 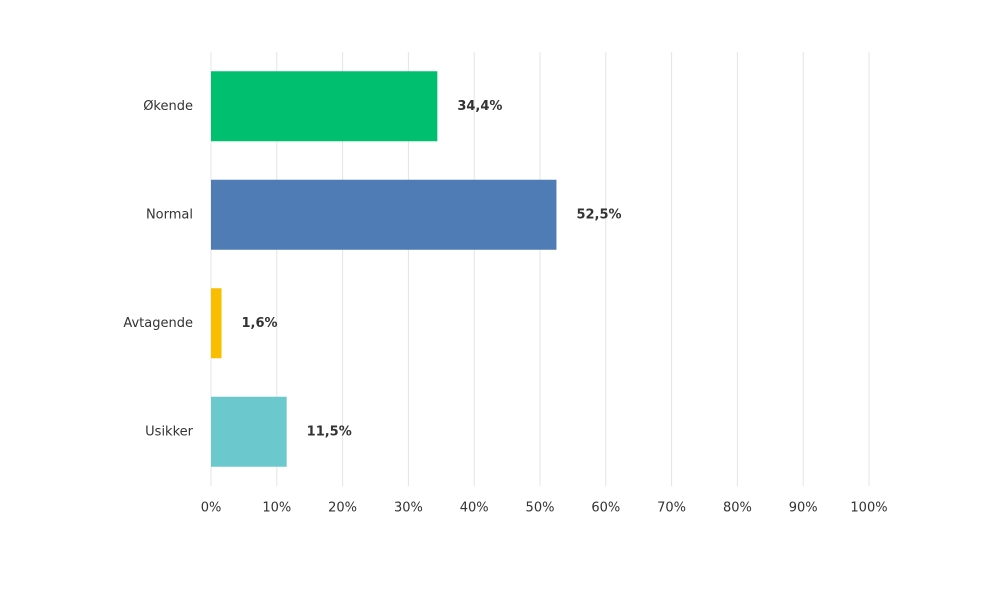 I want to click on x-tick-label: 90%, so click(x=803, y=508).